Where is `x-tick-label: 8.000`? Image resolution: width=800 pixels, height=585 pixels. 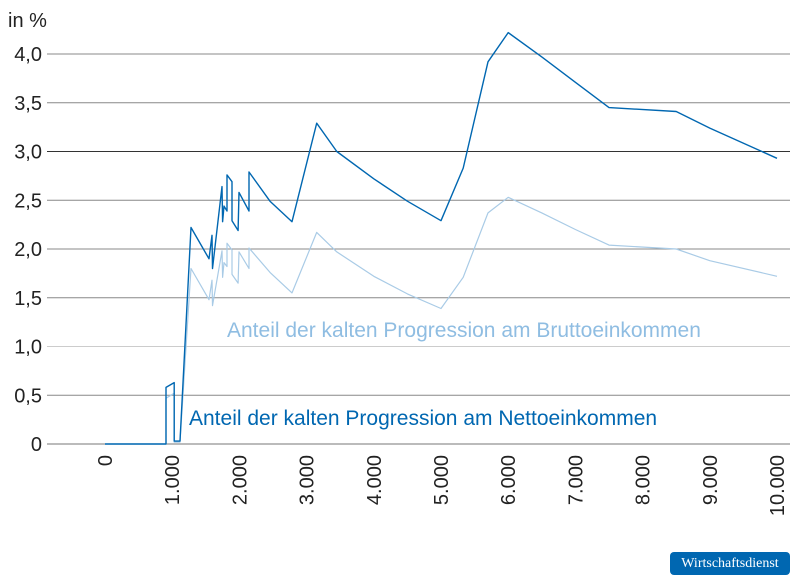
x-tick-label: 8.000 is located at coordinates (644, 480).